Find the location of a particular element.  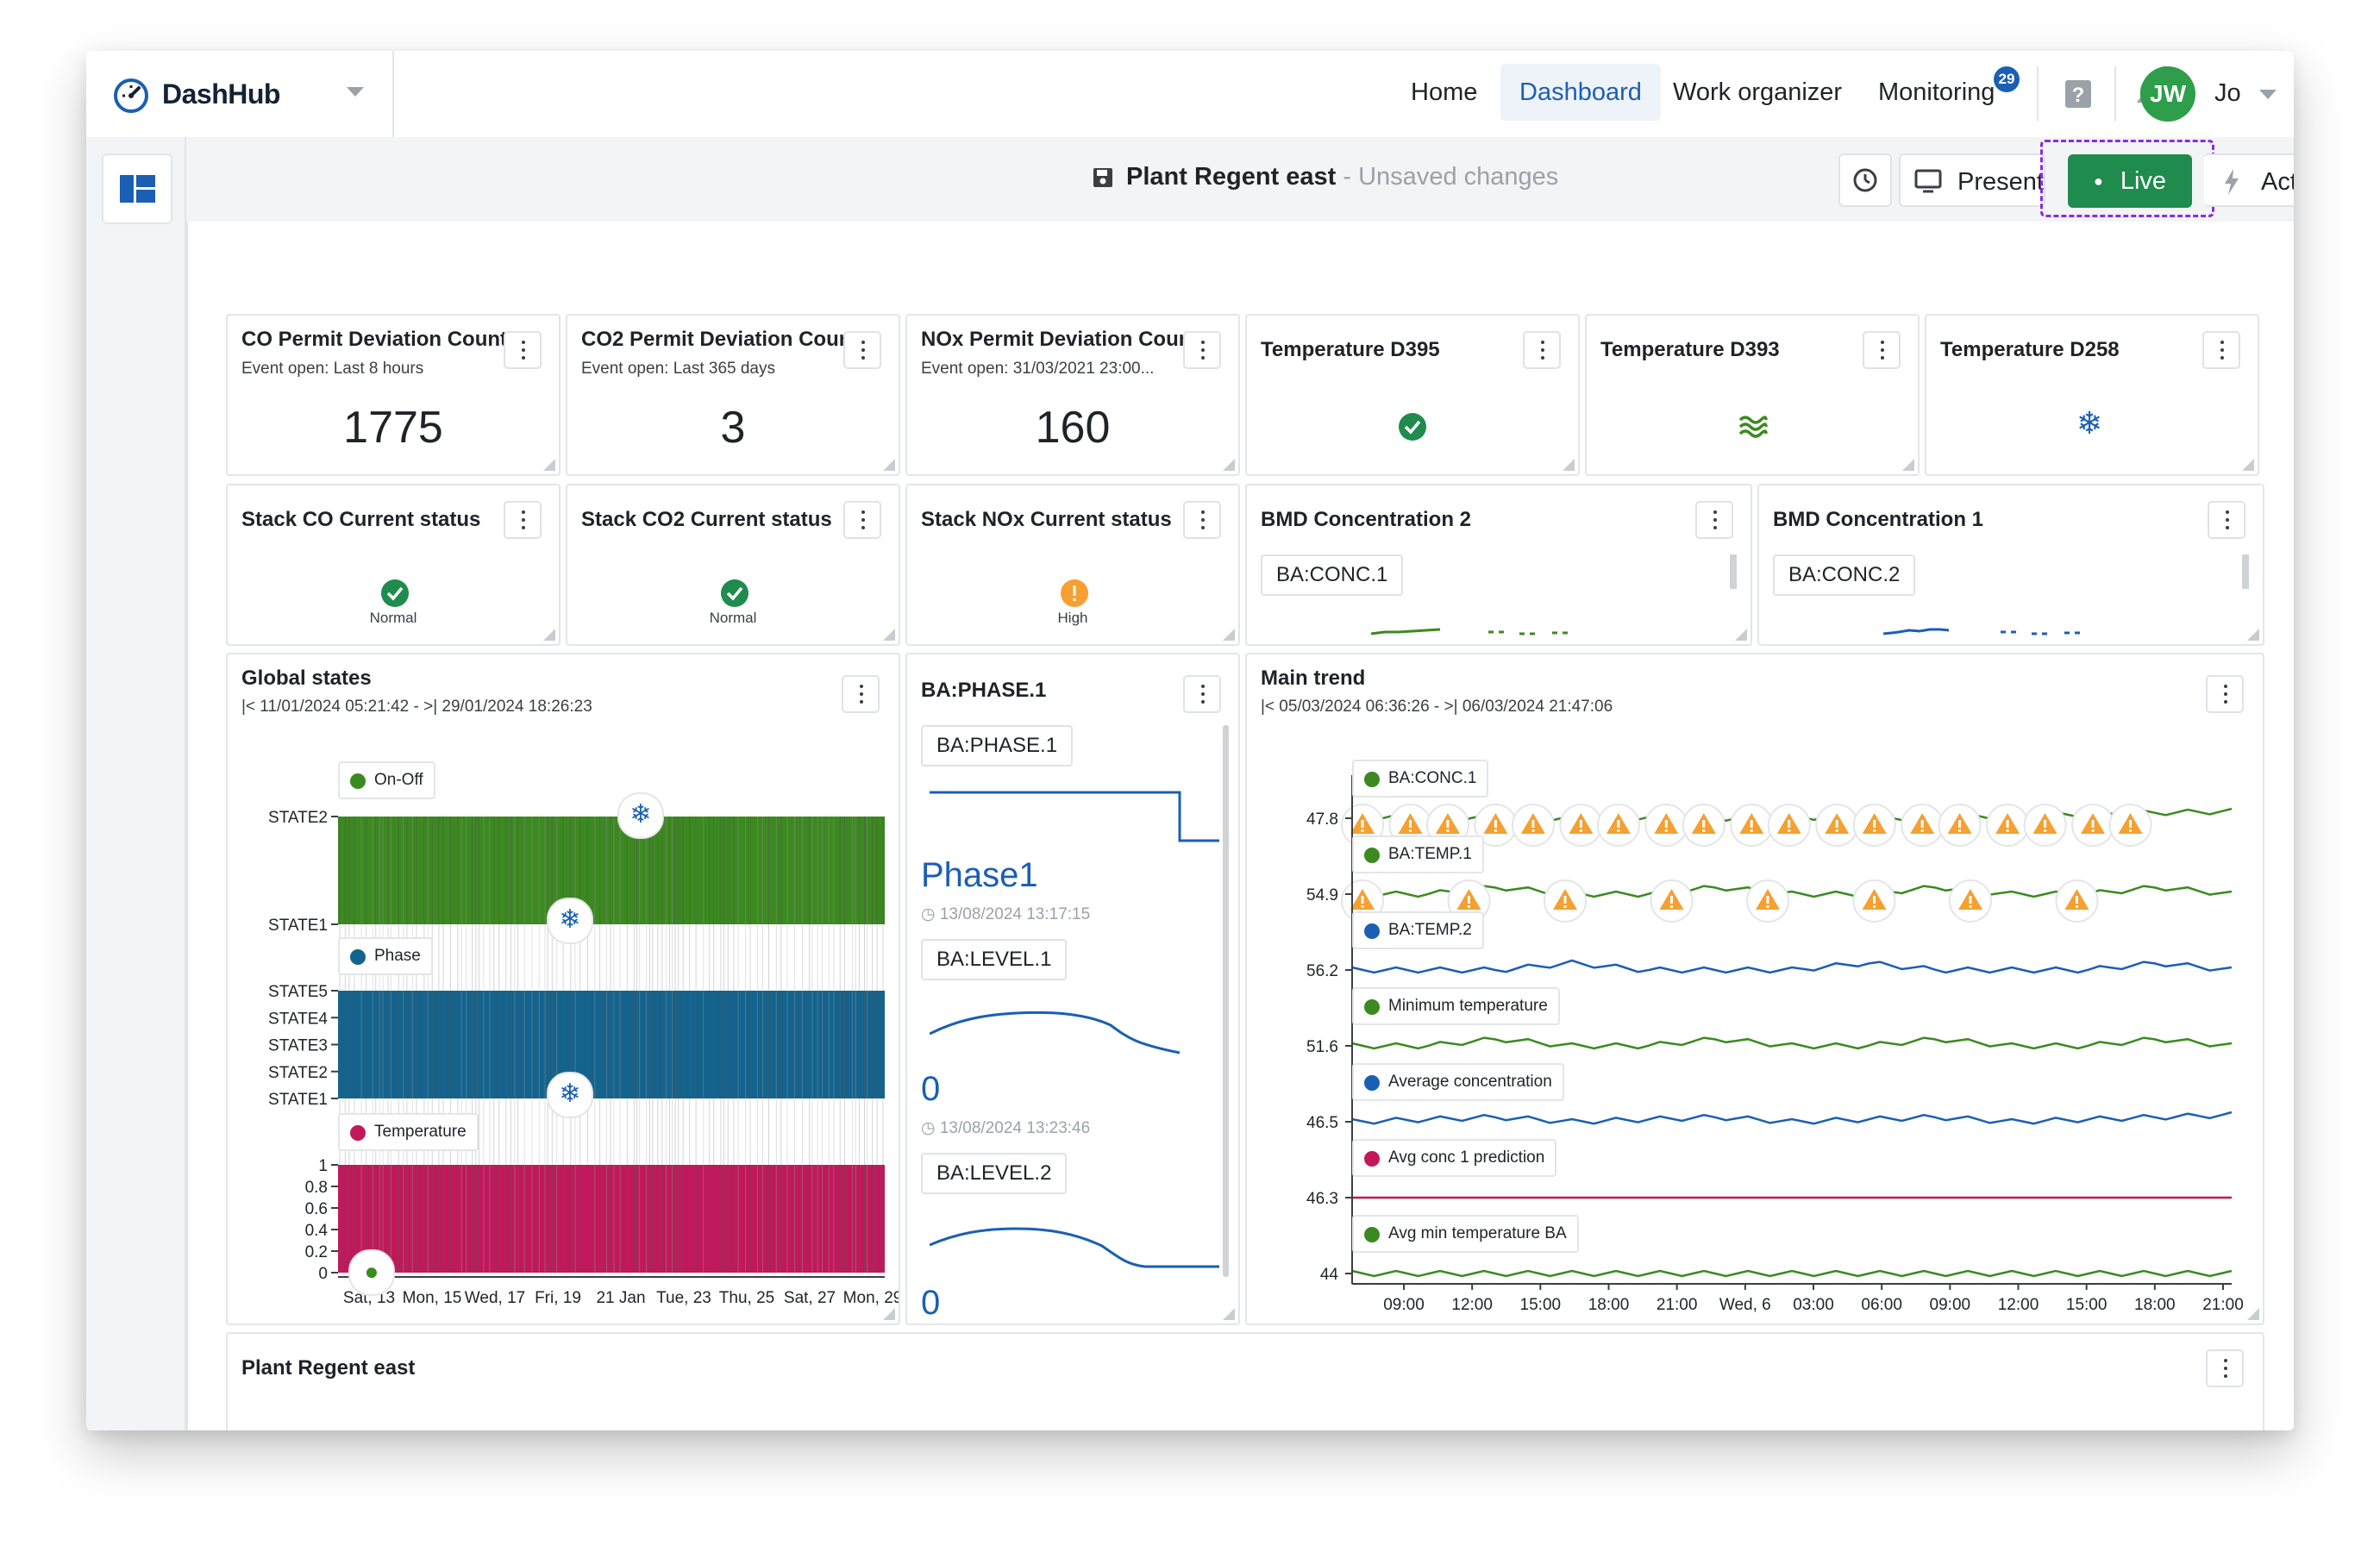

legend-series: Minimum temperature is located at coordinates (1456, 1006).